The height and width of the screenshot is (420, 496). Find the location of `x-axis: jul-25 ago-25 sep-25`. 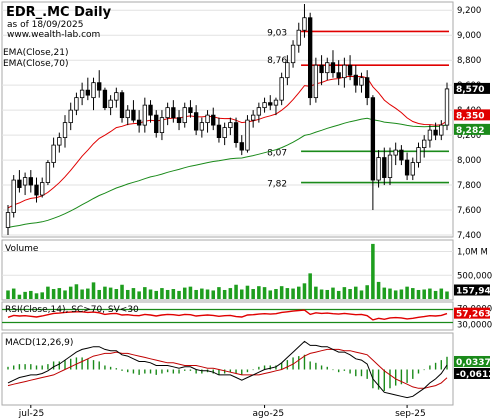

x-axis: jul-25 ago-25 sep-25 is located at coordinates (222, 412).